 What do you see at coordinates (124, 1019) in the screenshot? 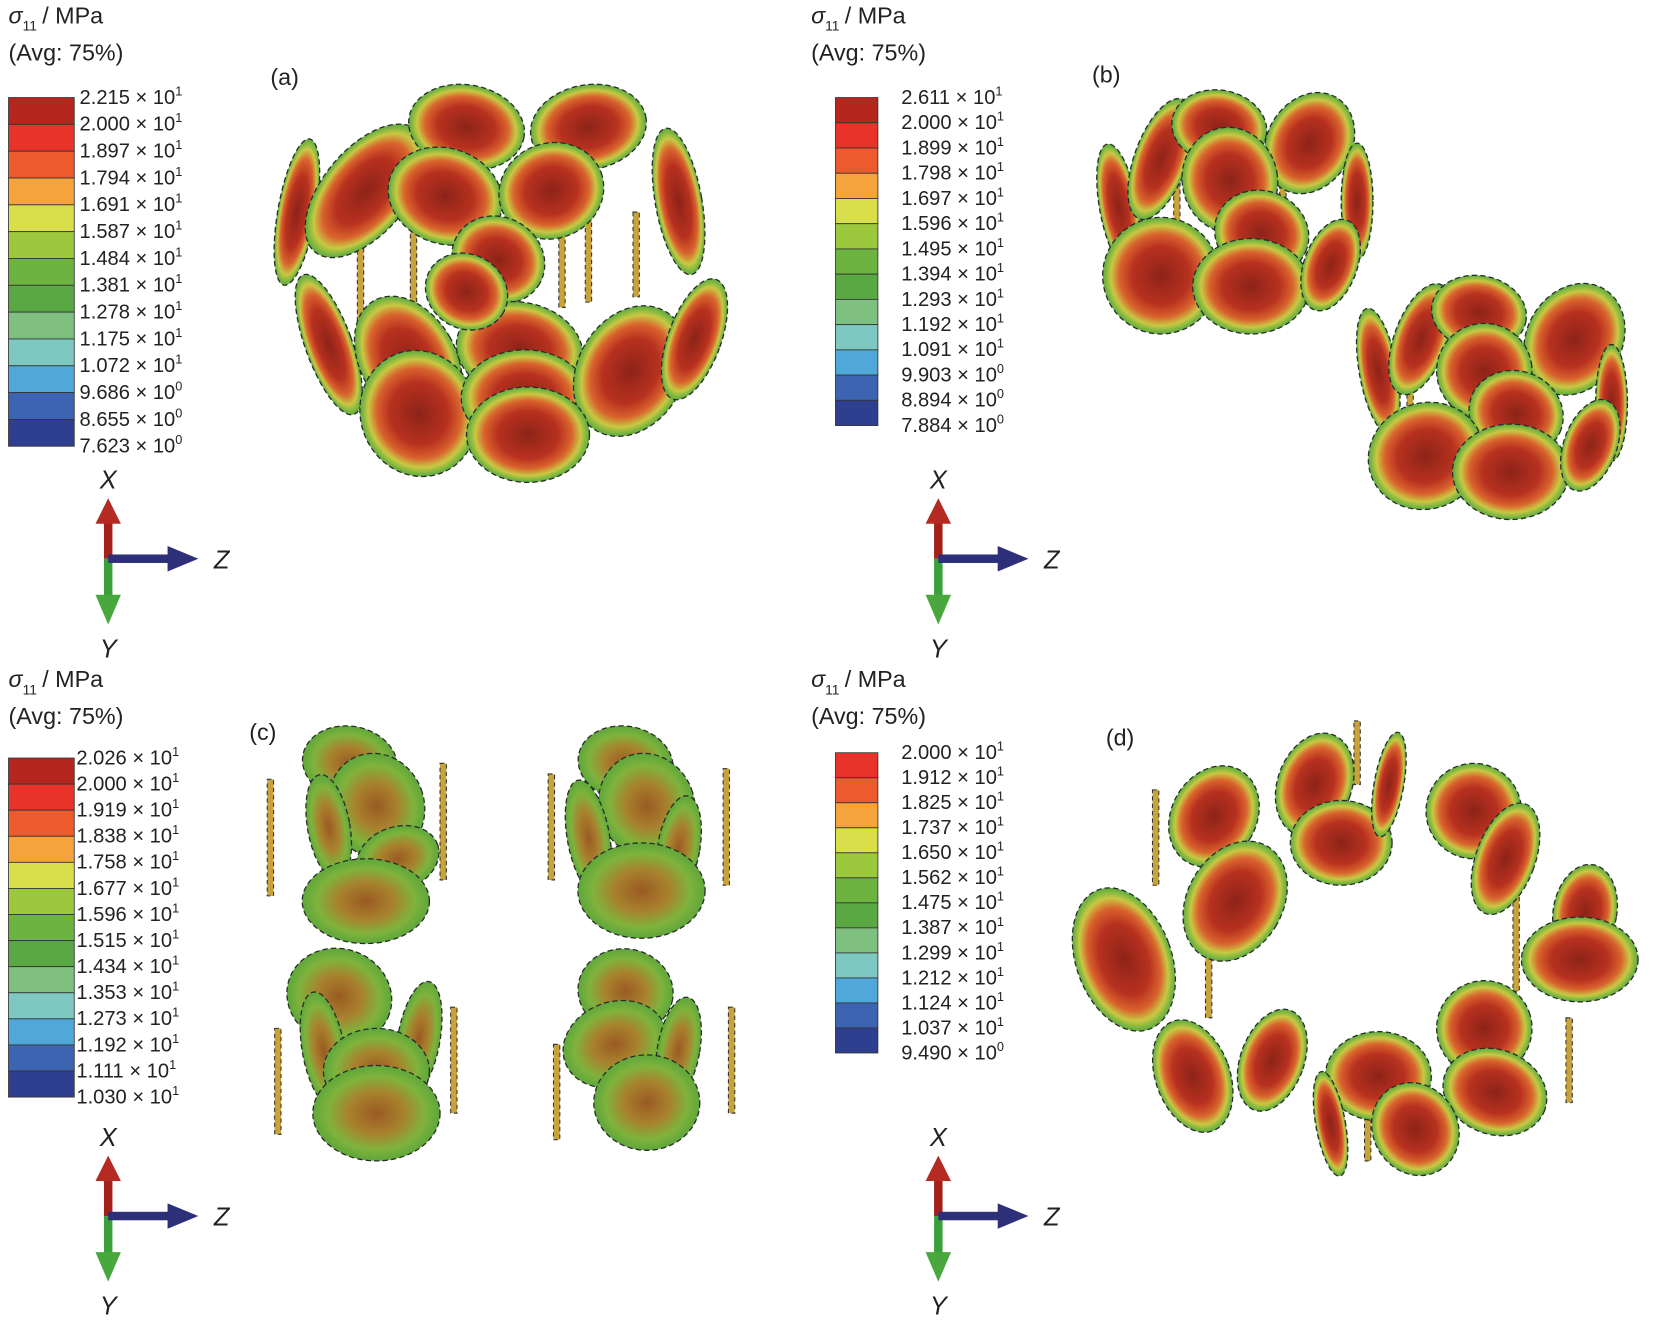
I see `mantissa: 1.273 × 10` at bounding box center [124, 1019].